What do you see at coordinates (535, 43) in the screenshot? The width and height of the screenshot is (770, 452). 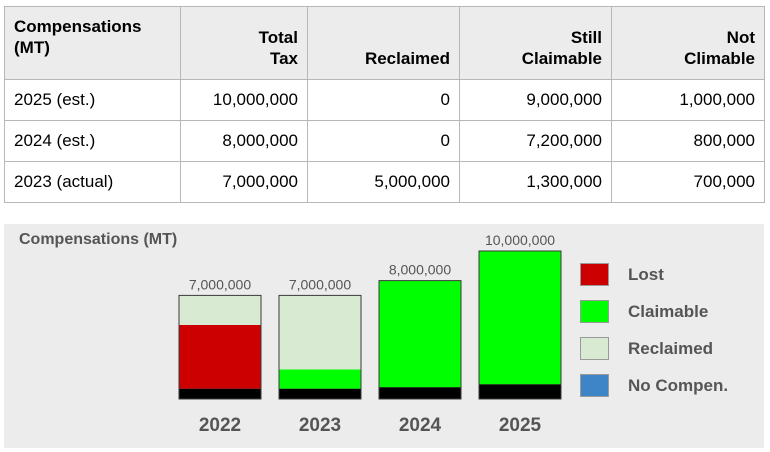 I see `column-header: Still Claimable` at bounding box center [535, 43].